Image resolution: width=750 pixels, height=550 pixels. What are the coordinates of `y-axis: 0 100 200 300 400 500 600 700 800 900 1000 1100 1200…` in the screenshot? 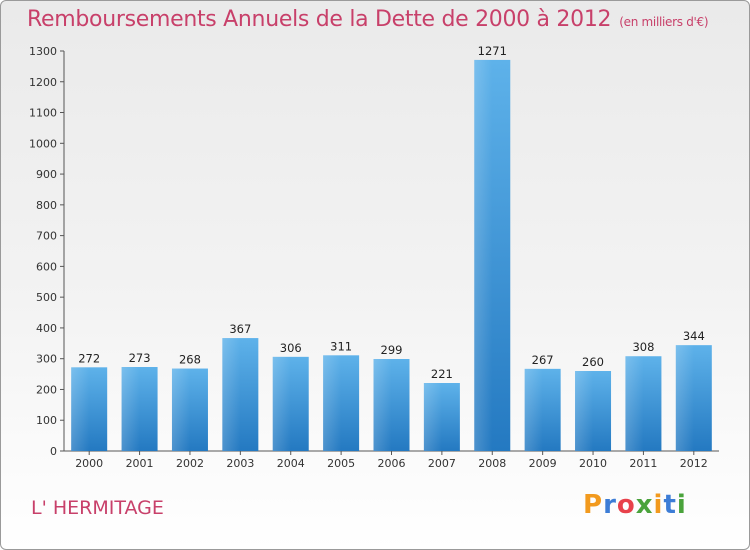 It's located at (47, 251).